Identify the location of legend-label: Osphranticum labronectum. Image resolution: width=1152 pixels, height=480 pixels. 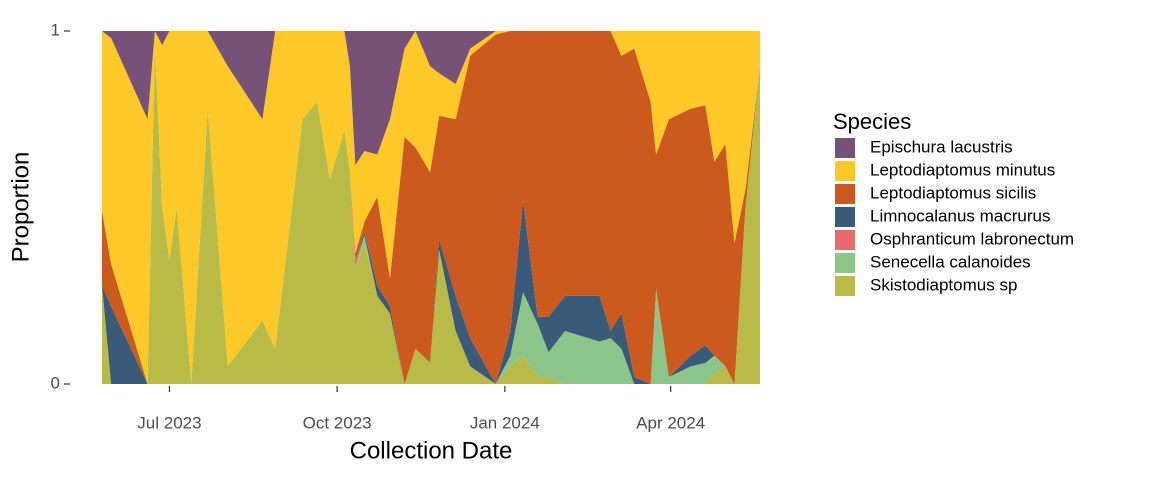
(972, 238).